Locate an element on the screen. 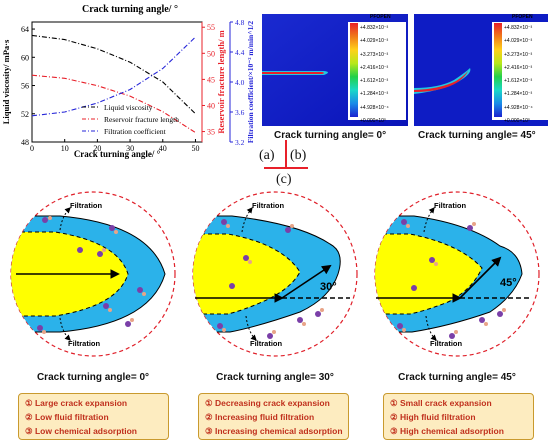 This screenshot has width=550, height=445. plot-frame is located at coordinates (117, 82).